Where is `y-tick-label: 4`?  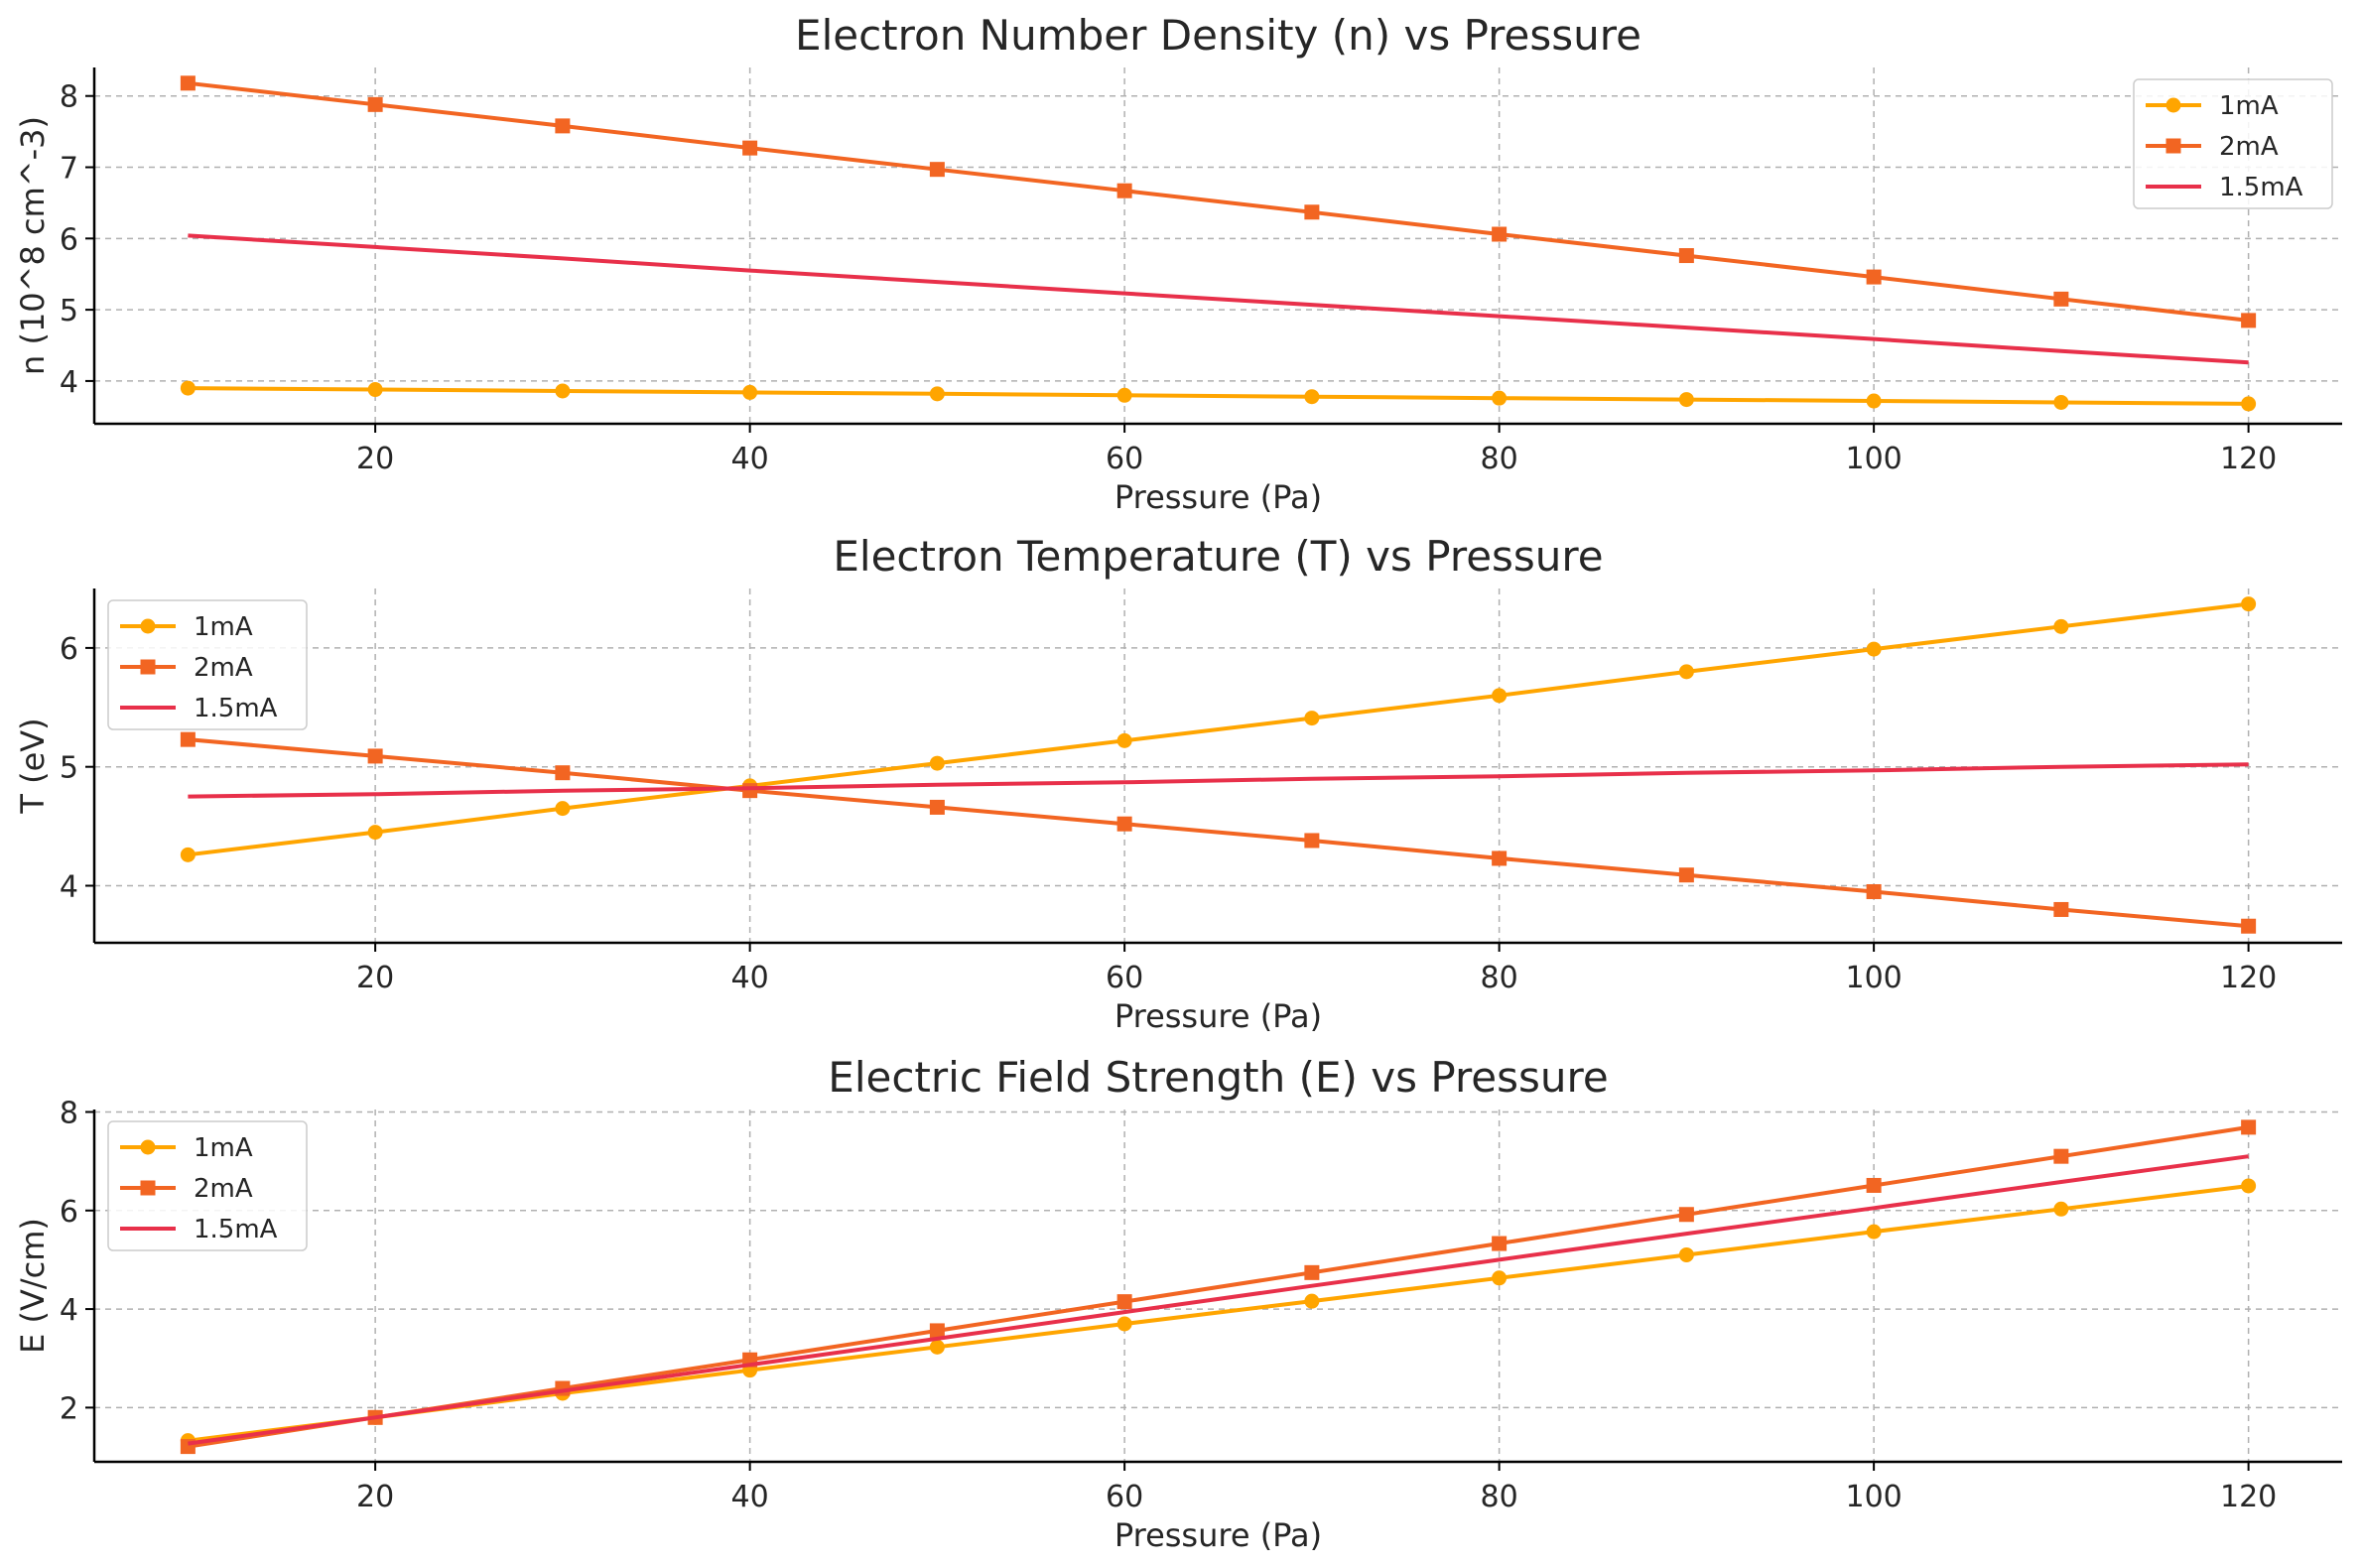
y-tick-label: 4 is located at coordinates (69, 382).